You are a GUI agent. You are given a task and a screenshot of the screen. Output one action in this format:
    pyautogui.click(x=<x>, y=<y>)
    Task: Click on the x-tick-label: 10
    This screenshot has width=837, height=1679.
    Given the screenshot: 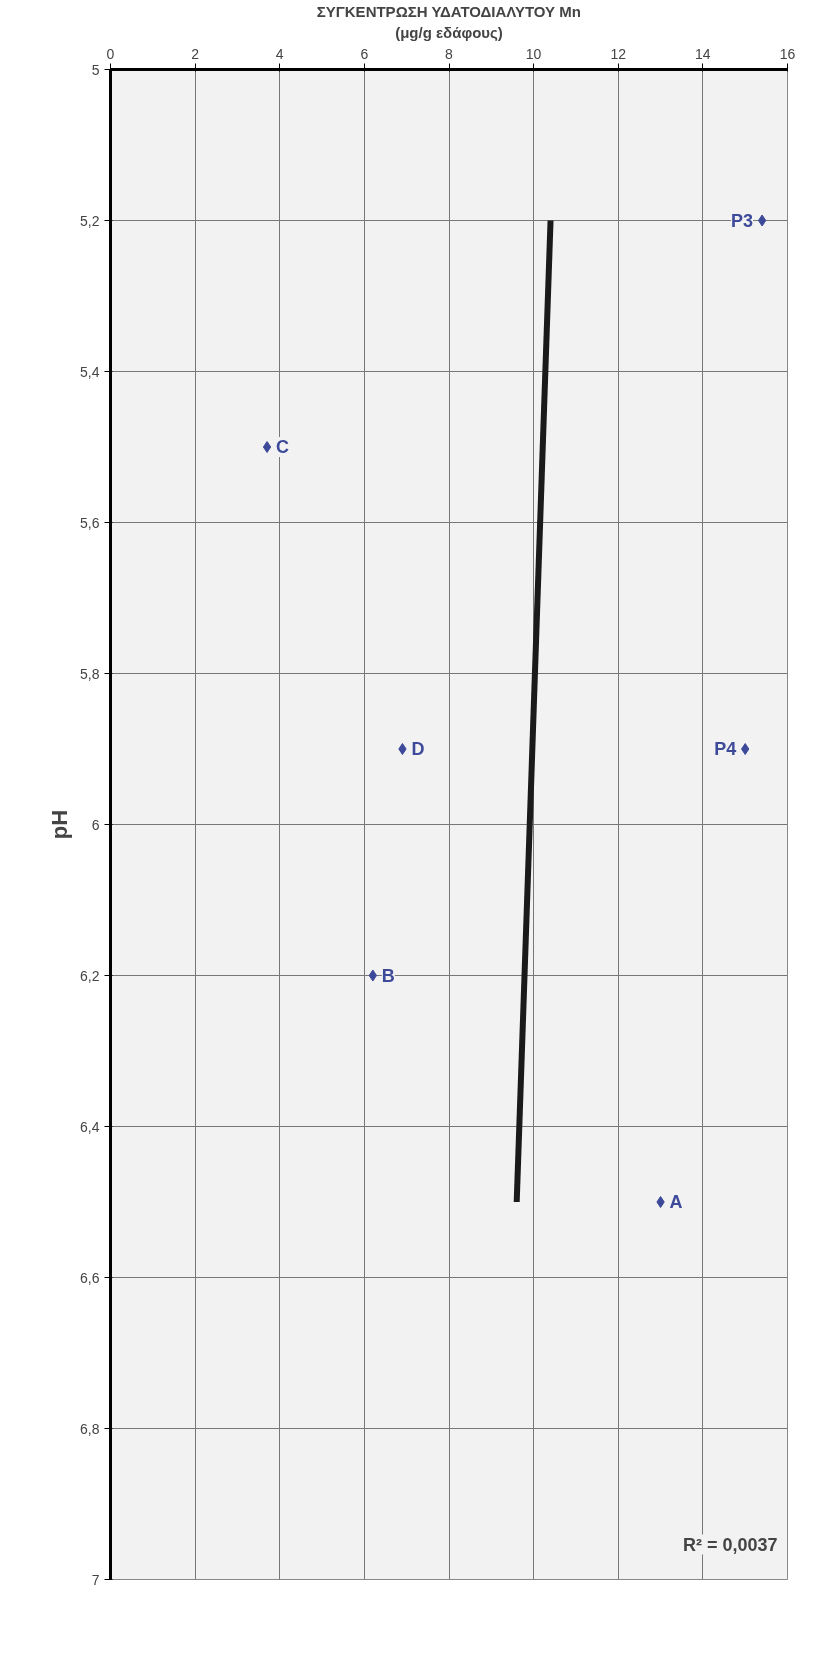 What is the action you would take?
    pyautogui.click(x=533, y=53)
    